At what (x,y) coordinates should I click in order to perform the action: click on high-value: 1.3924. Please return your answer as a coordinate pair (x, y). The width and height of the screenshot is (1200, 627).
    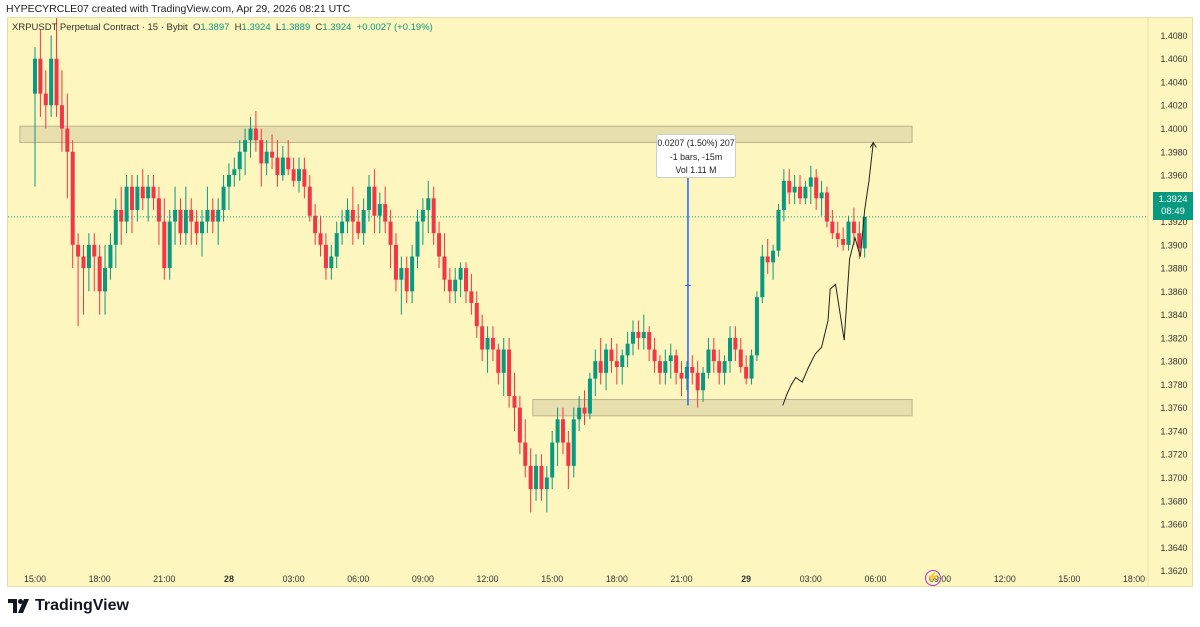
    Looking at the image, I should click on (256, 27).